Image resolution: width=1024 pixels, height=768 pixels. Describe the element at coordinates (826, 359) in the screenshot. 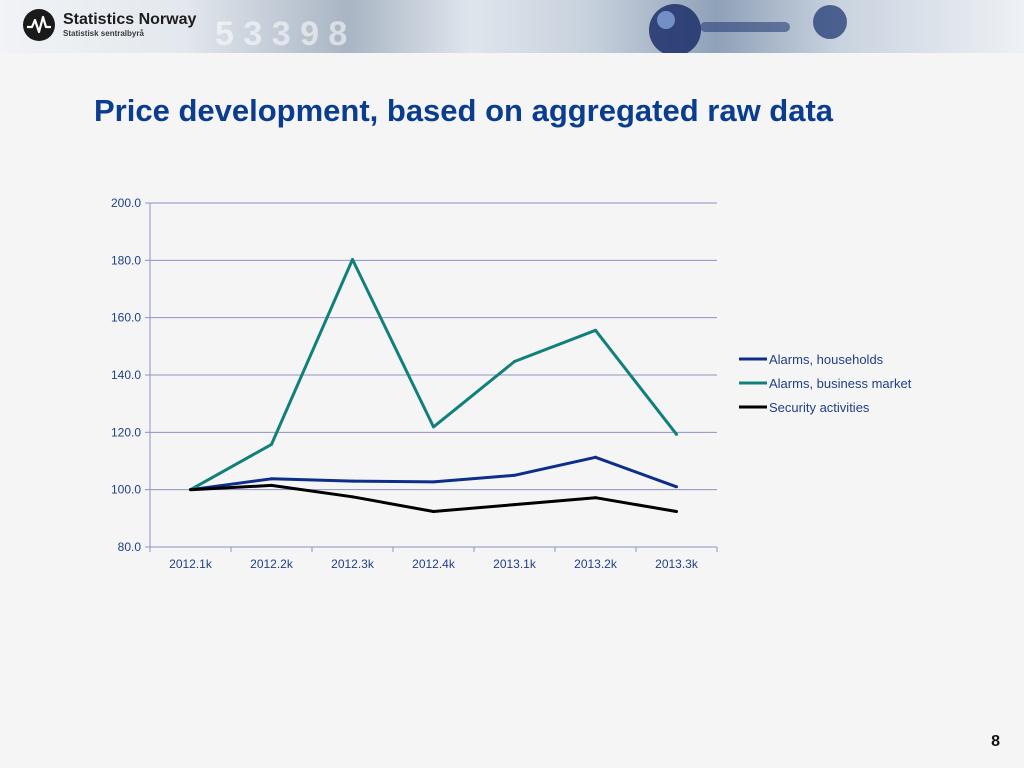

I see `legend-label-alarms-households: Alarms, households` at that location.